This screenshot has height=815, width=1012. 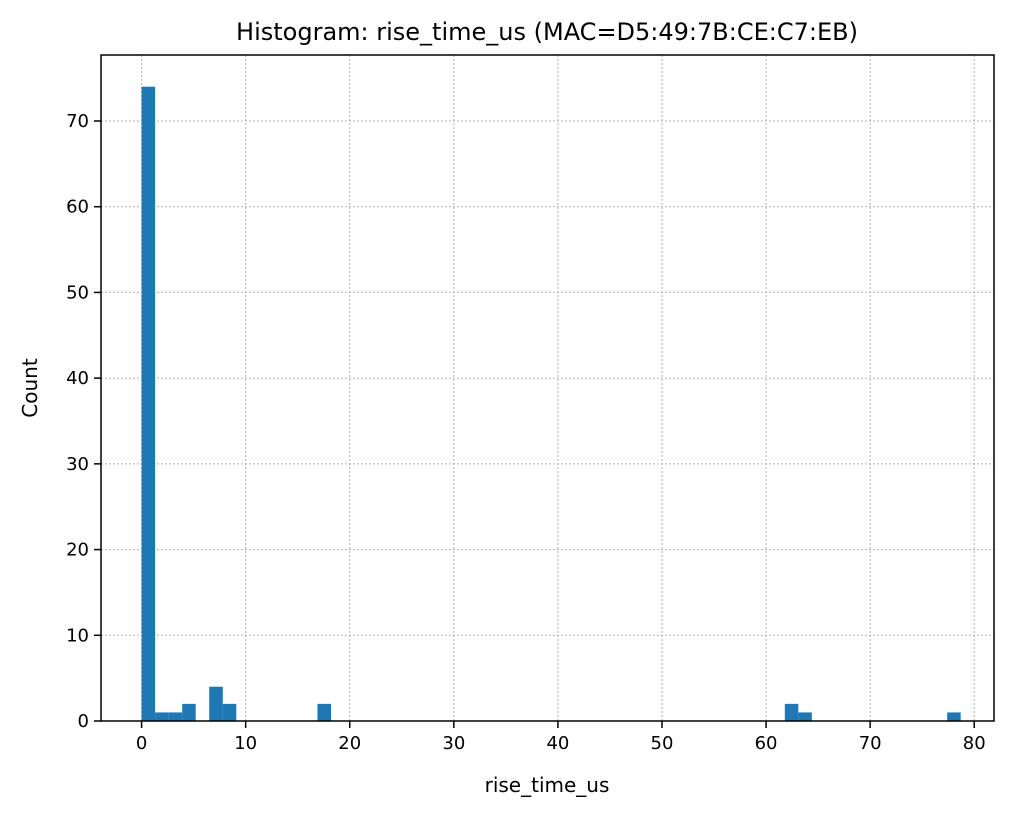 I want to click on y-tick-label: 70, so click(x=77, y=121).